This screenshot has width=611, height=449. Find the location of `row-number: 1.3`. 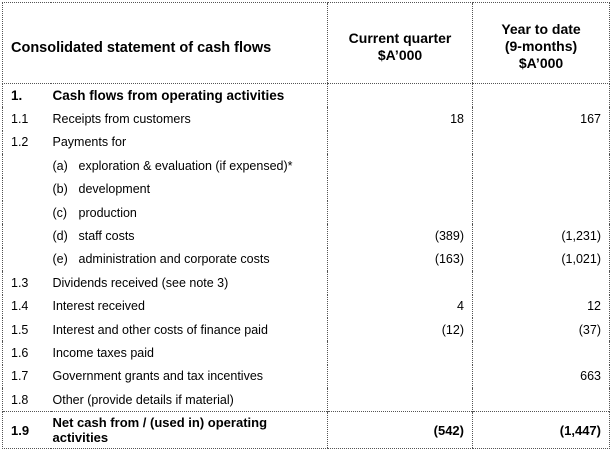

row-number: 1.3 is located at coordinates (26, 283).